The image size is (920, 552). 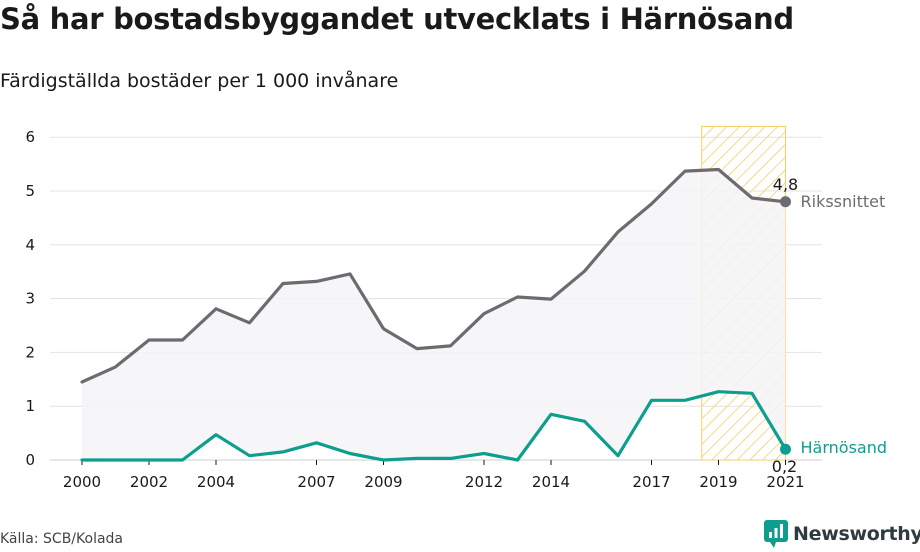 What do you see at coordinates (551, 482) in the screenshot?
I see `x-tick-label: 2014` at bounding box center [551, 482].